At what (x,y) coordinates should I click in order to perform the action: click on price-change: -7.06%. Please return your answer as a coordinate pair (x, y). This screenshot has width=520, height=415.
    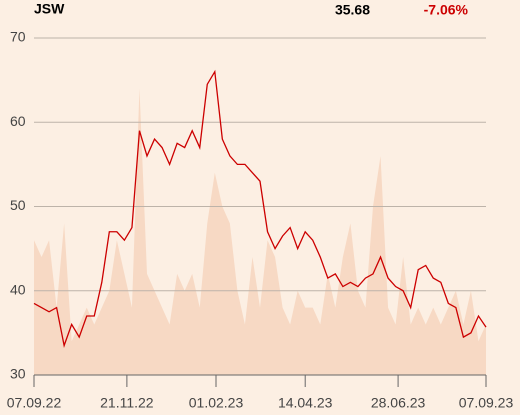
    Looking at the image, I should click on (446, 10).